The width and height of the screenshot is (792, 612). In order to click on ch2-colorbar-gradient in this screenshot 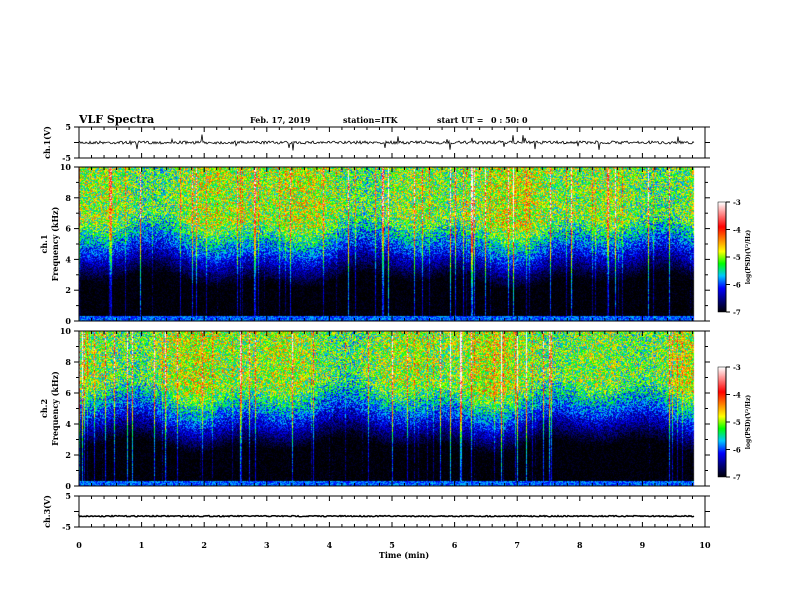, I will do `click(722, 422)`.